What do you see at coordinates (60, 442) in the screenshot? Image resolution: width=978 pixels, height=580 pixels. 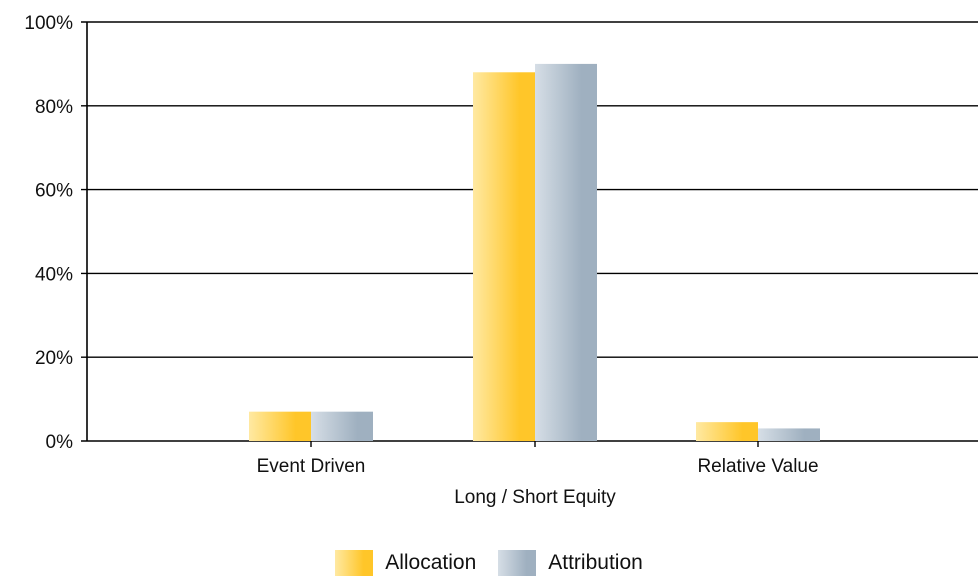 I see `y-tick-label: 0%` at bounding box center [60, 442].